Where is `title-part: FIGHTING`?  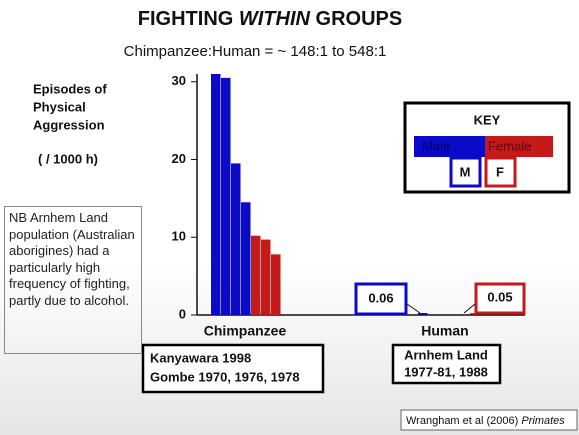 title-part: FIGHTING is located at coordinates (186, 19).